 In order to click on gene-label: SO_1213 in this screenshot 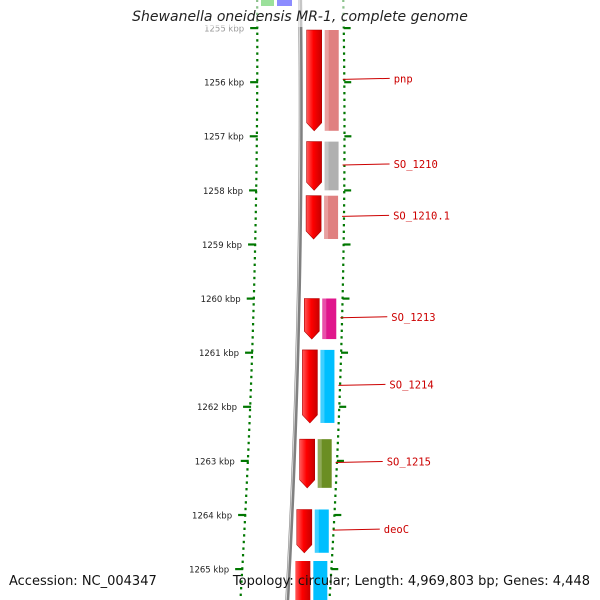, I will do `click(413, 318)`.